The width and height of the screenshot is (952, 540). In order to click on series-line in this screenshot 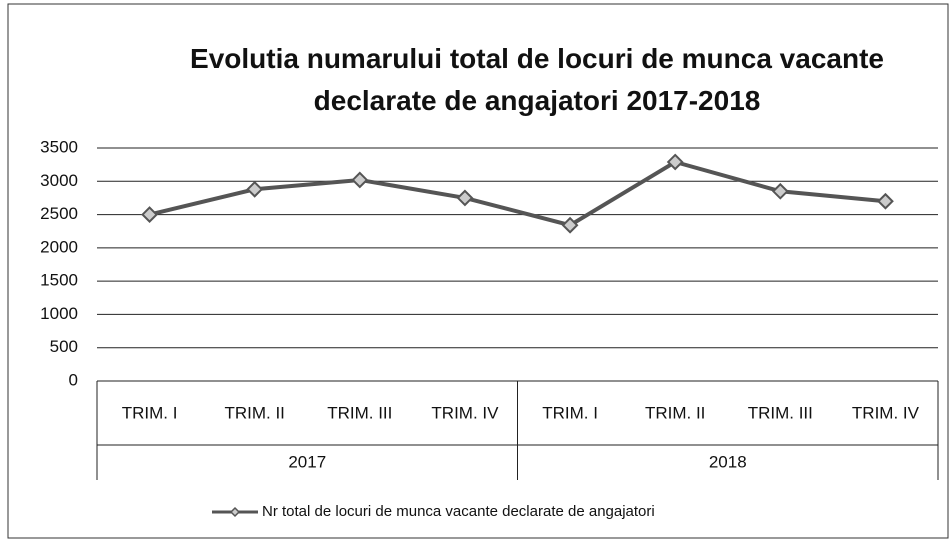, I will do `click(517, 193)`.